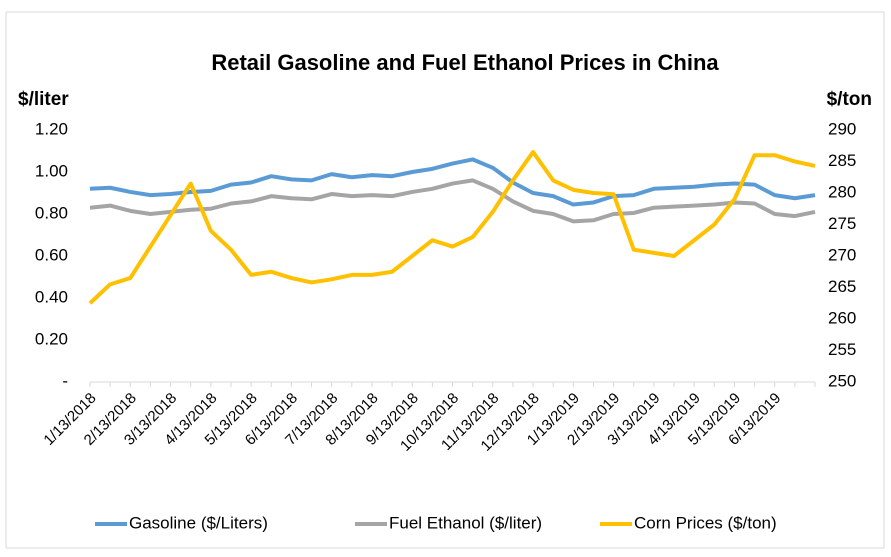 This screenshot has height=557, width=891. Describe the element at coordinates (43, 99) in the screenshot. I see `y-axis-label: $/liter` at that location.